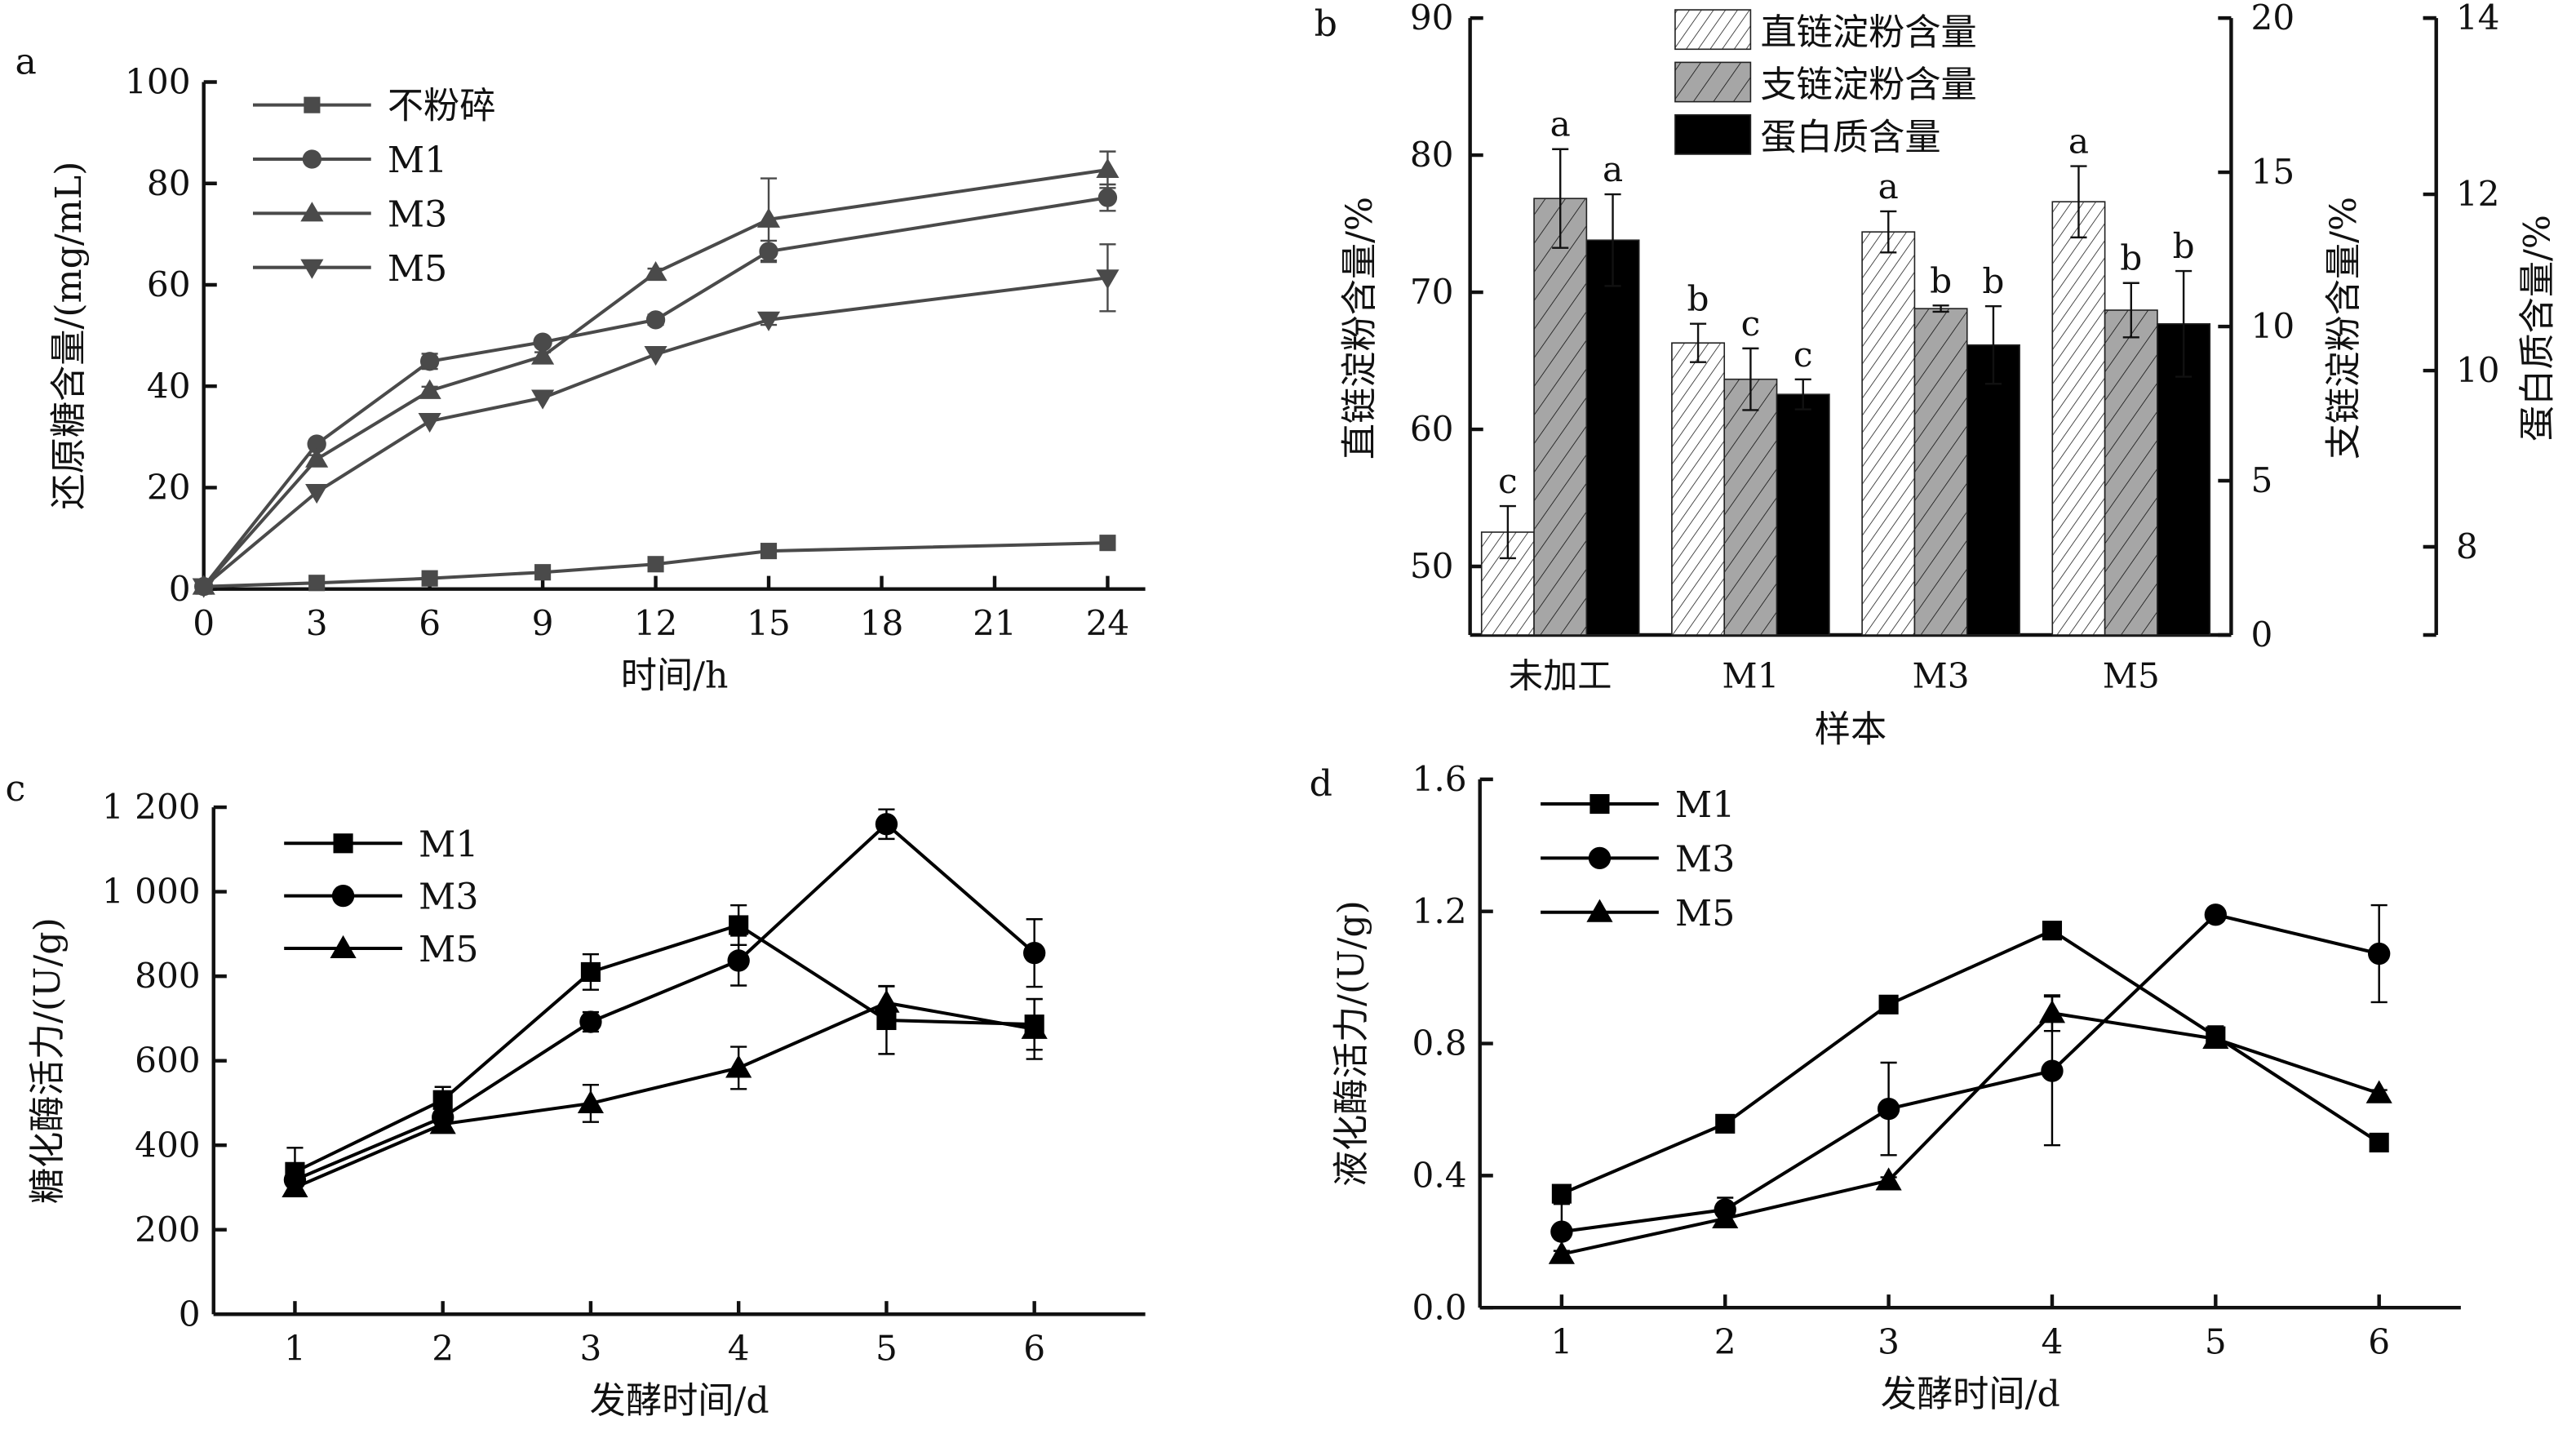 This screenshot has height=1434, width=2576. I want to click on legend-item: 不粉碎, so click(374, 106).